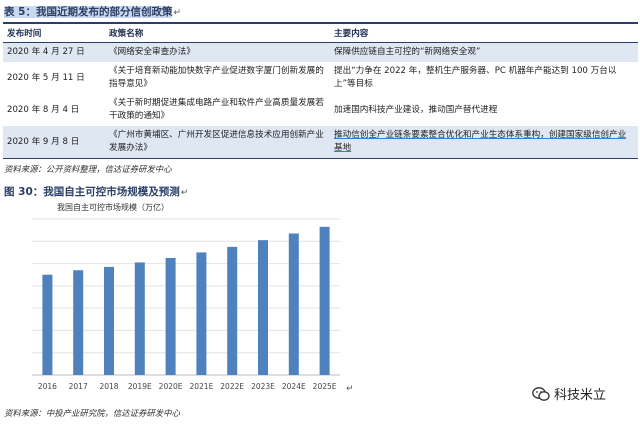  I want to click on x-tick-label: 2016, so click(47, 386).